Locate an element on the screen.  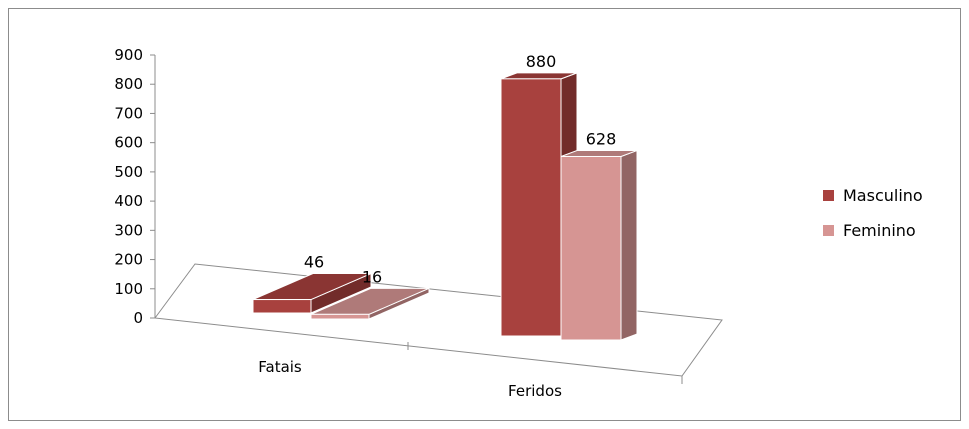
bar-feminino-feridos is located at coordinates (599, 245).